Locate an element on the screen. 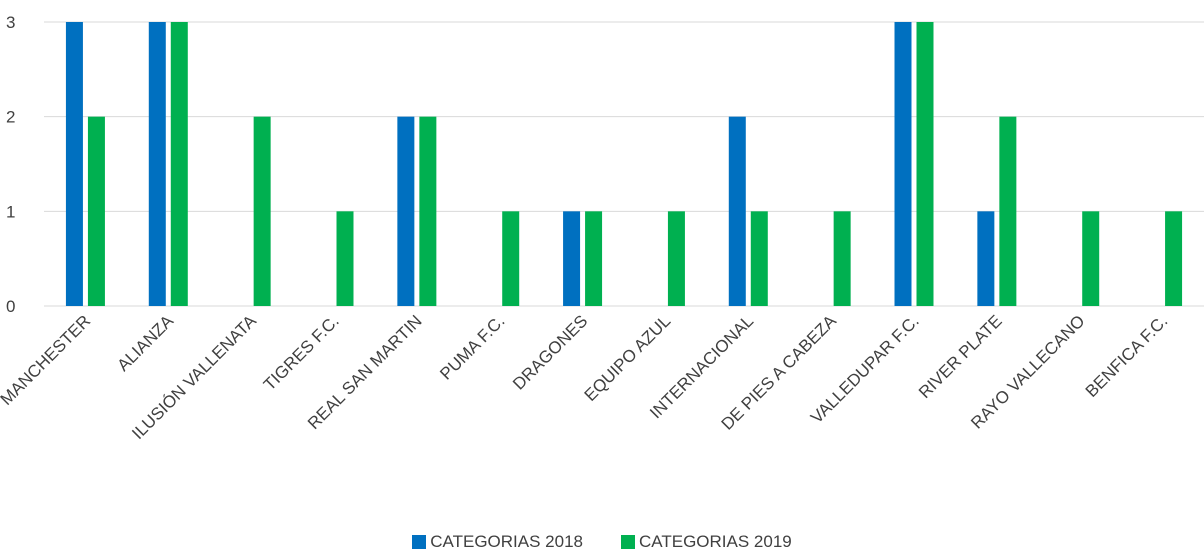 The height and width of the screenshot is (553, 1204). y-tick-label: 0 is located at coordinates (10, 306).